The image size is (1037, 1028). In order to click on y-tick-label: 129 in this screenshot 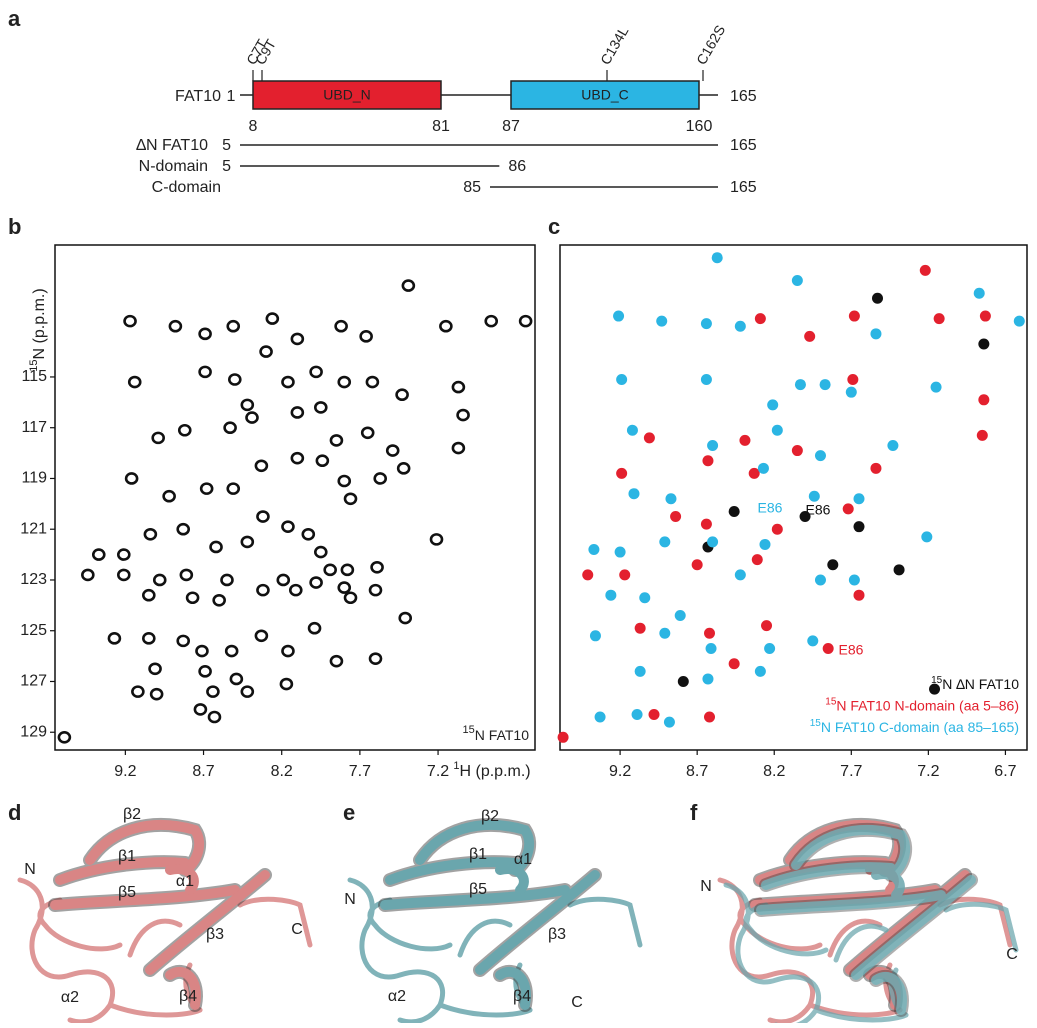, I will do `click(33, 731)`.